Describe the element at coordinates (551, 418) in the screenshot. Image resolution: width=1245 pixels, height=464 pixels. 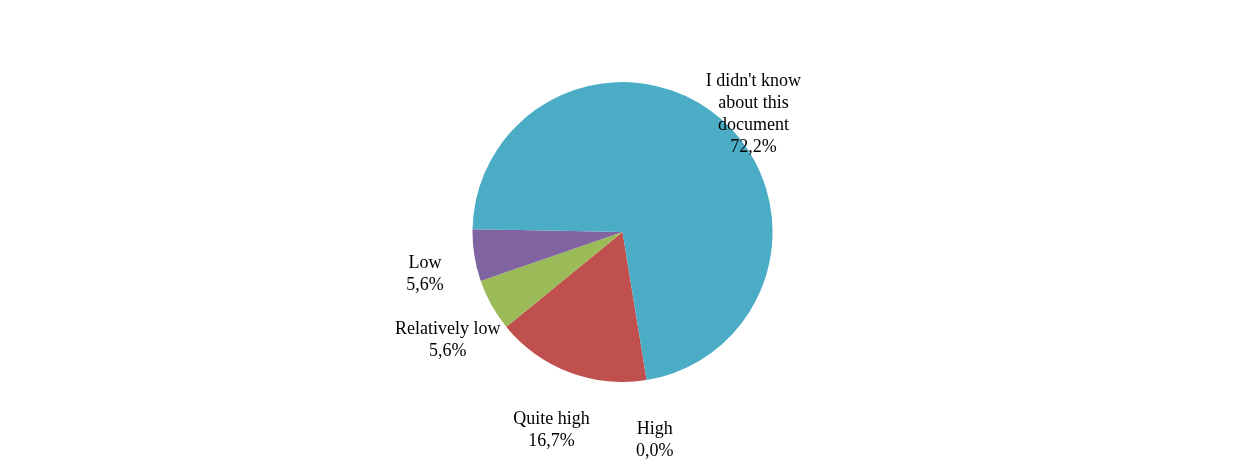
I see `slice-label: Quite high` at that location.